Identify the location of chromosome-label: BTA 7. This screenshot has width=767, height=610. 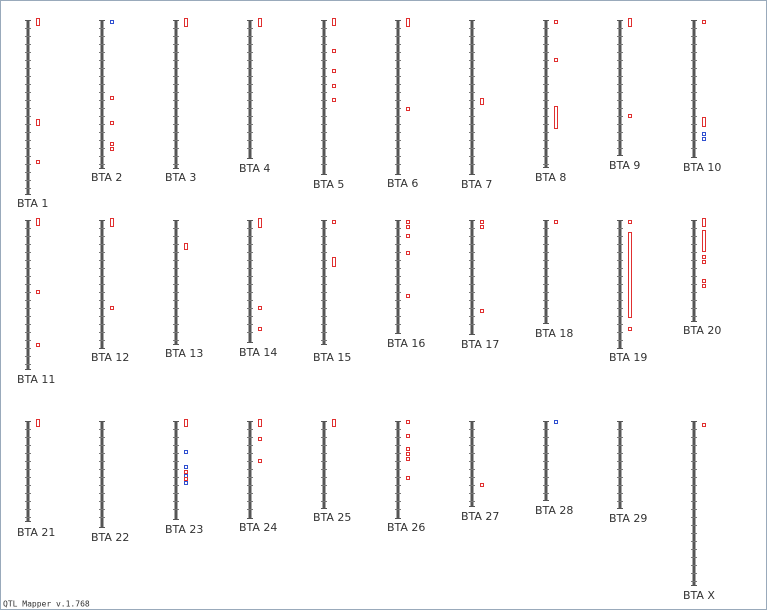
(476, 184).